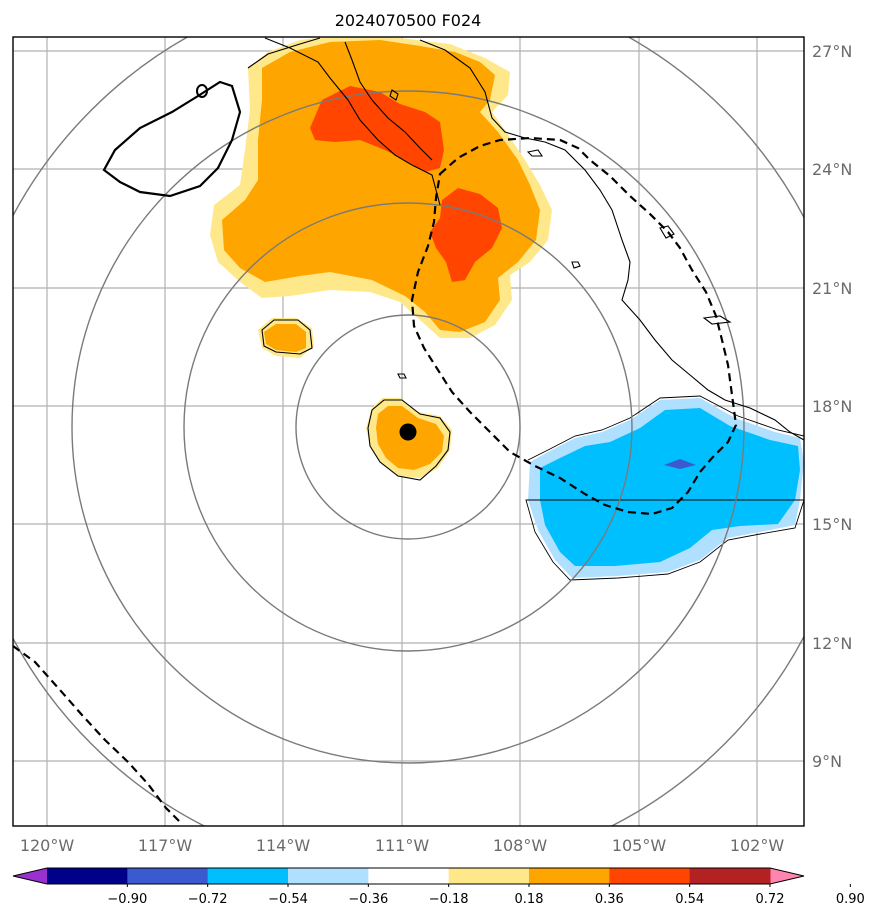 The height and width of the screenshot is (924, 874). I want to click on colorbar-tick-label: −0.36, so click(368, 899).